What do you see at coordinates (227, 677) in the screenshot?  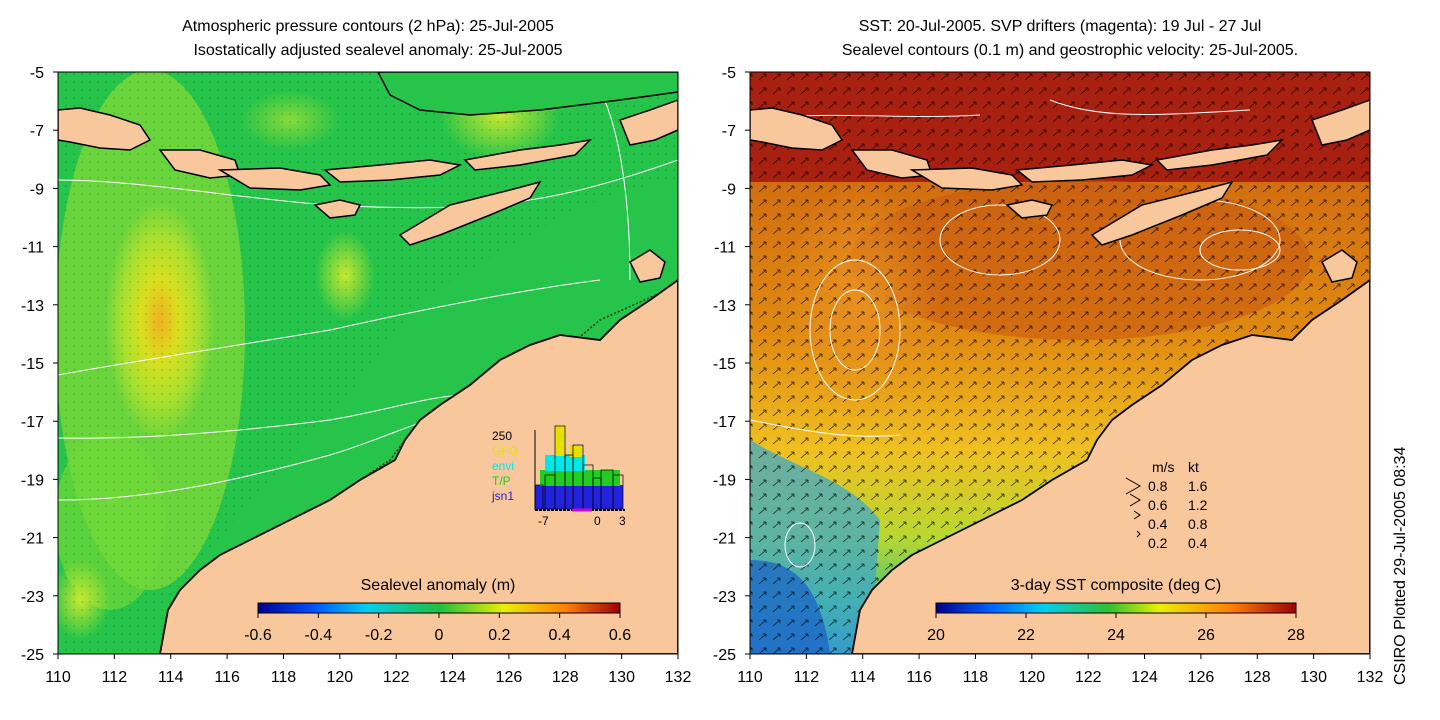 I see `left-lon-label: 116` at bounding box center [227, 677].